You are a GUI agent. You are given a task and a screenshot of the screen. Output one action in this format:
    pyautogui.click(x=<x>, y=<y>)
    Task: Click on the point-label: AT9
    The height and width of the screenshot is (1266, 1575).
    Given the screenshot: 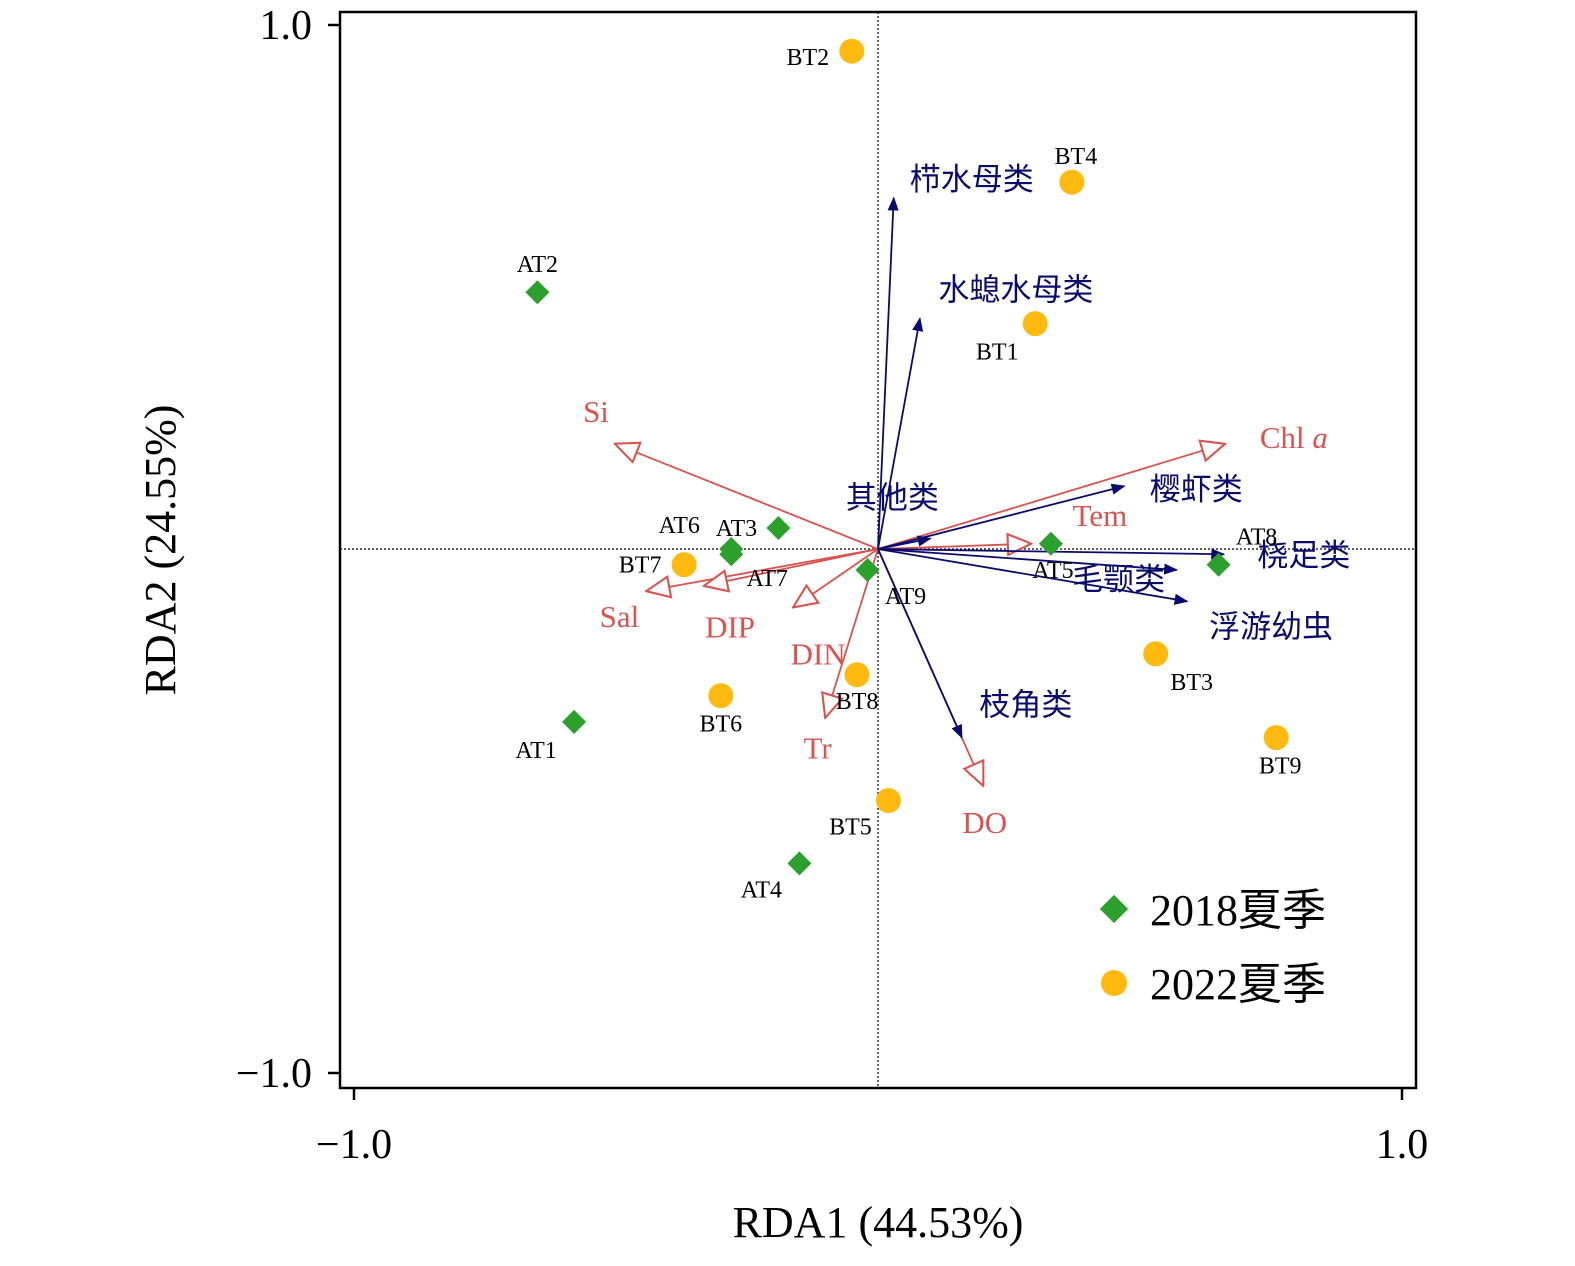 What is the action you would take?
    pyautogui.click(x=905, y=597)
    